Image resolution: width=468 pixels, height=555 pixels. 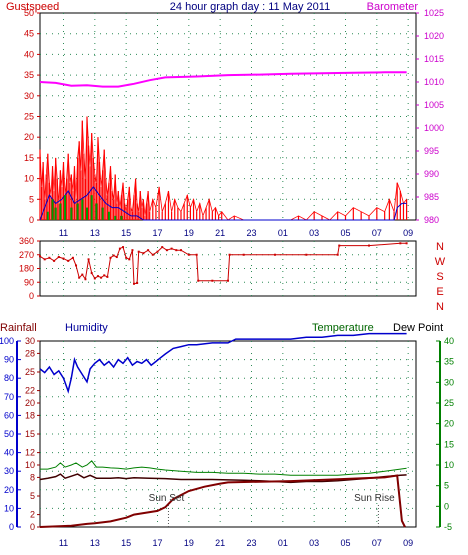 I want to click on rain-tick-label: 5, so click(x=32, y=496).